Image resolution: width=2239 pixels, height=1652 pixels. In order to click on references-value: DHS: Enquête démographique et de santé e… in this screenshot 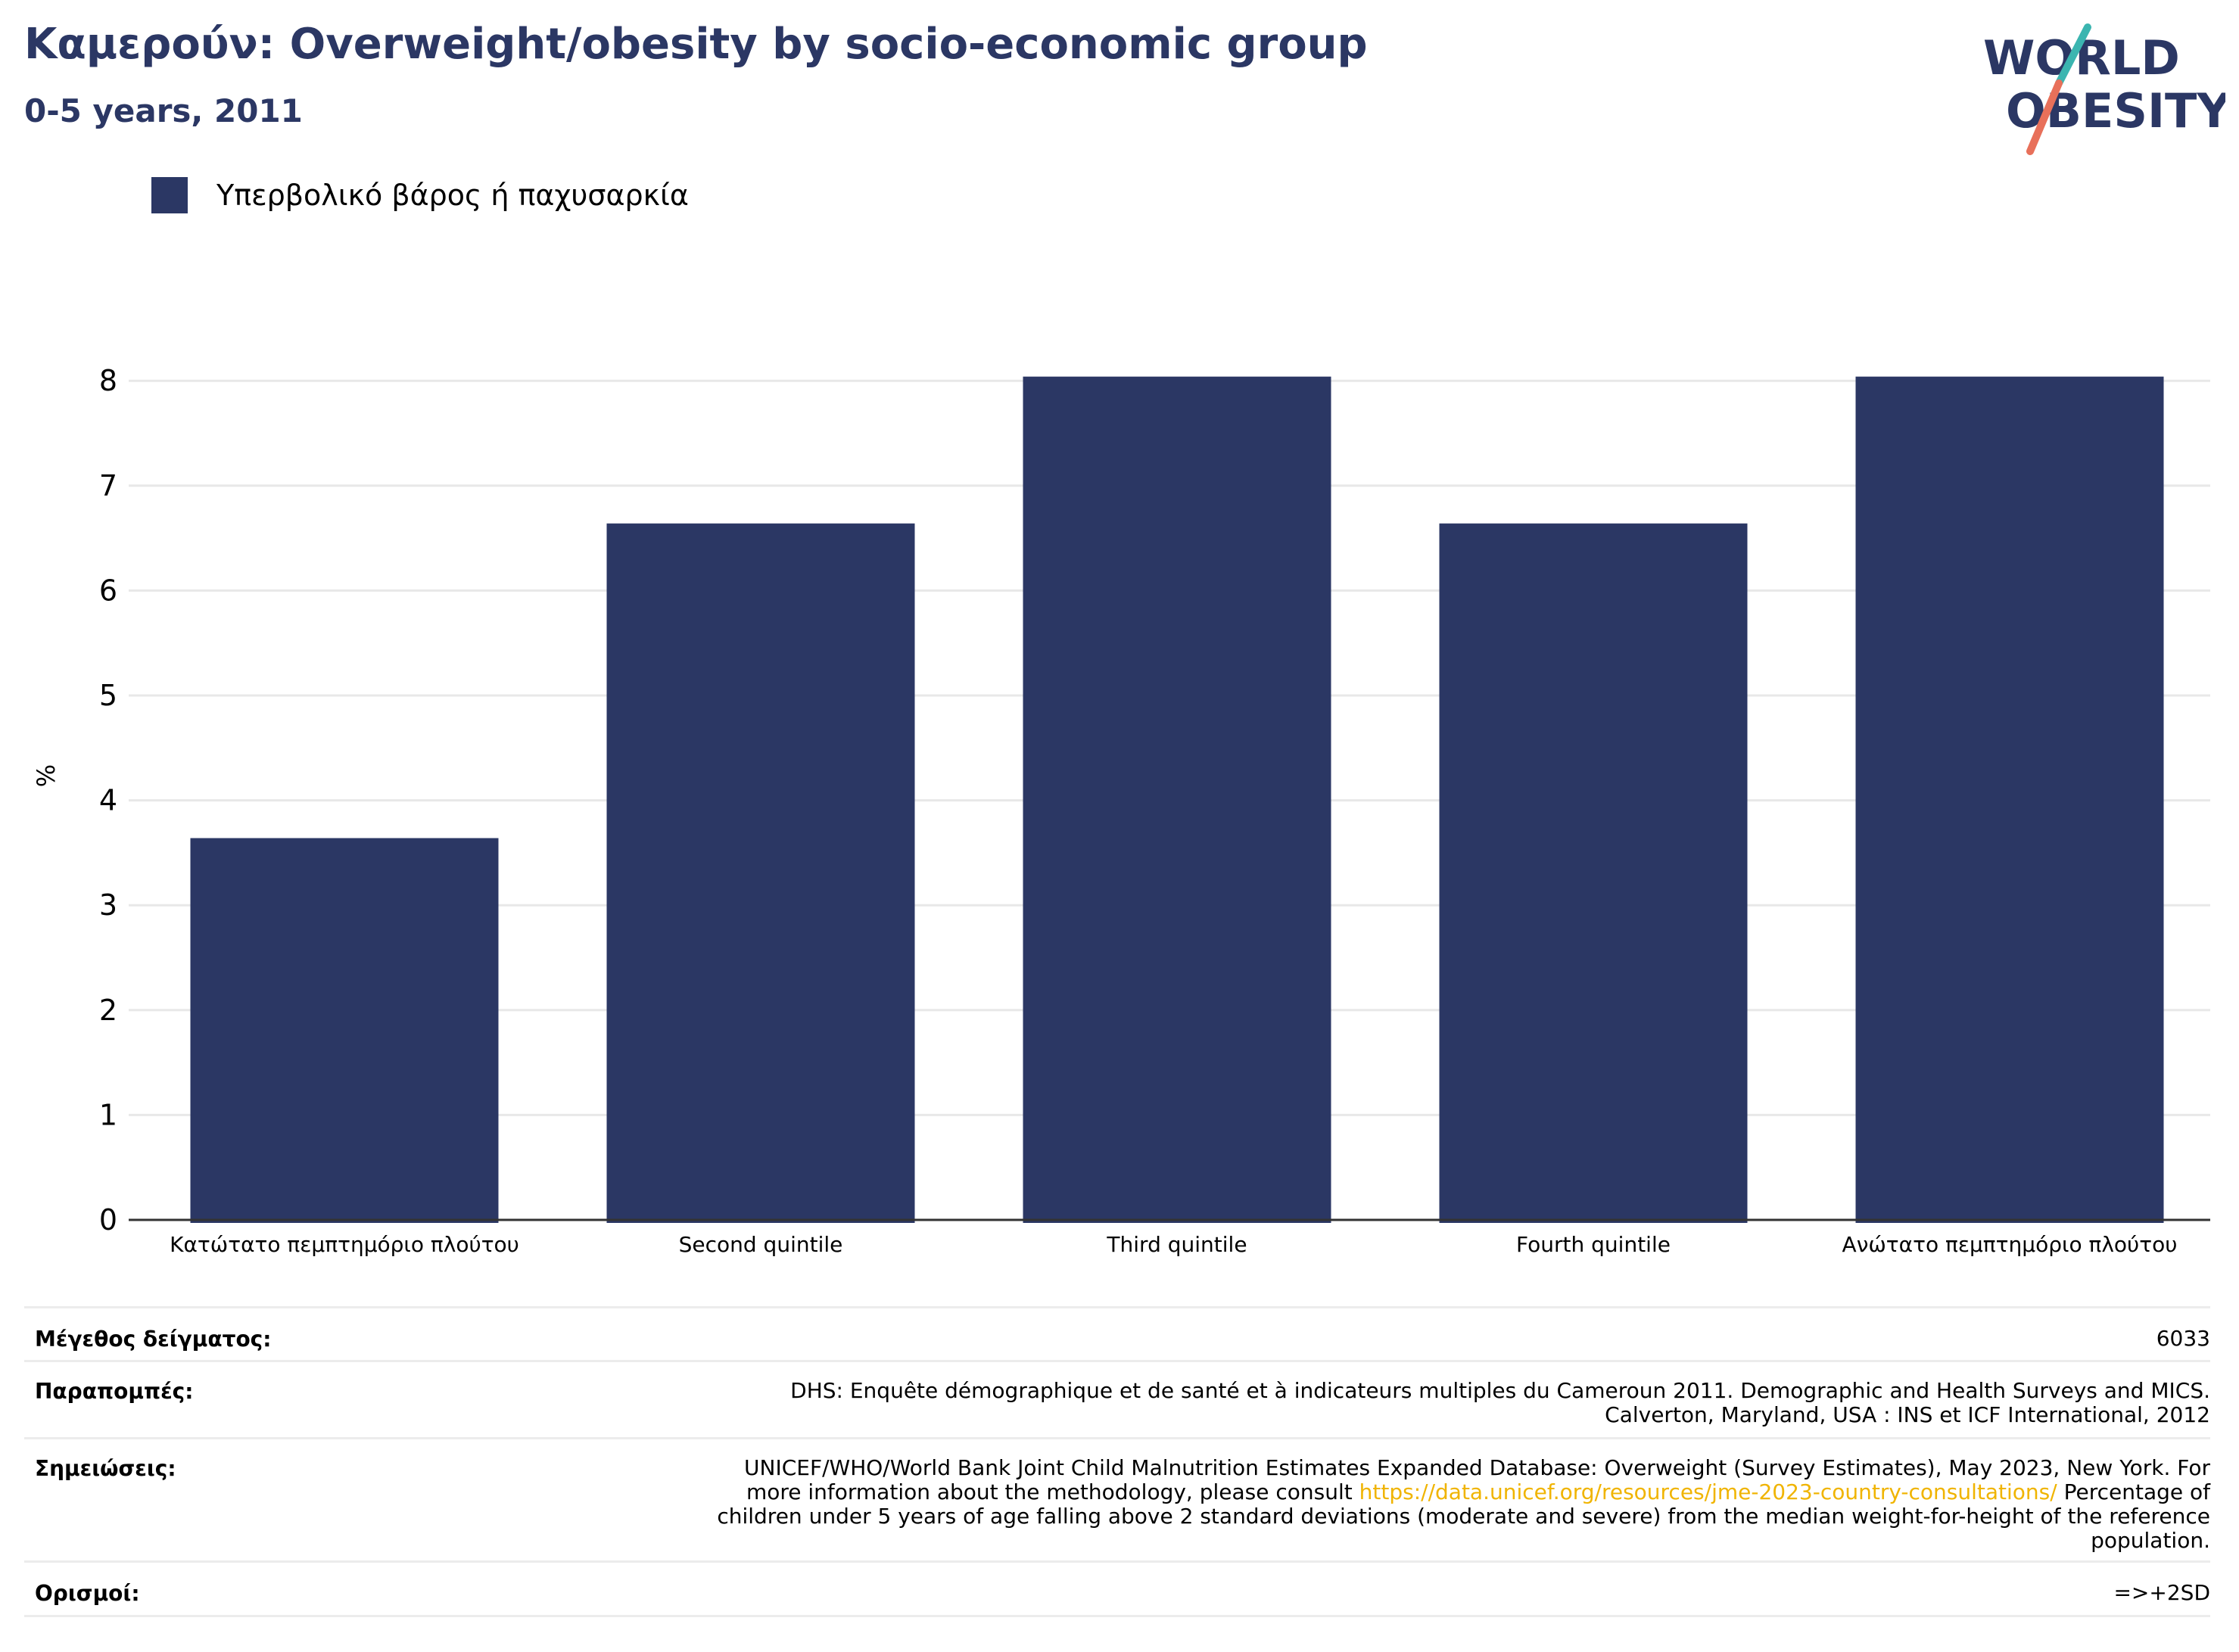, I will do `click(1500, 1403)`.